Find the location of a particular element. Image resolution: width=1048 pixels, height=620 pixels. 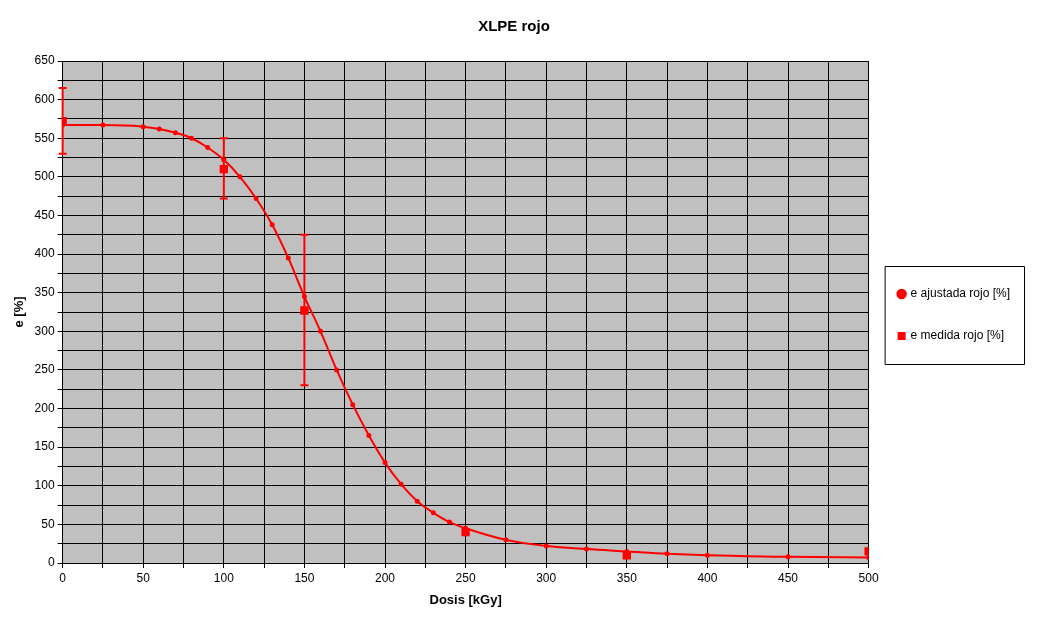

y-tick-label: 0 is located at coordinates (51, 562).